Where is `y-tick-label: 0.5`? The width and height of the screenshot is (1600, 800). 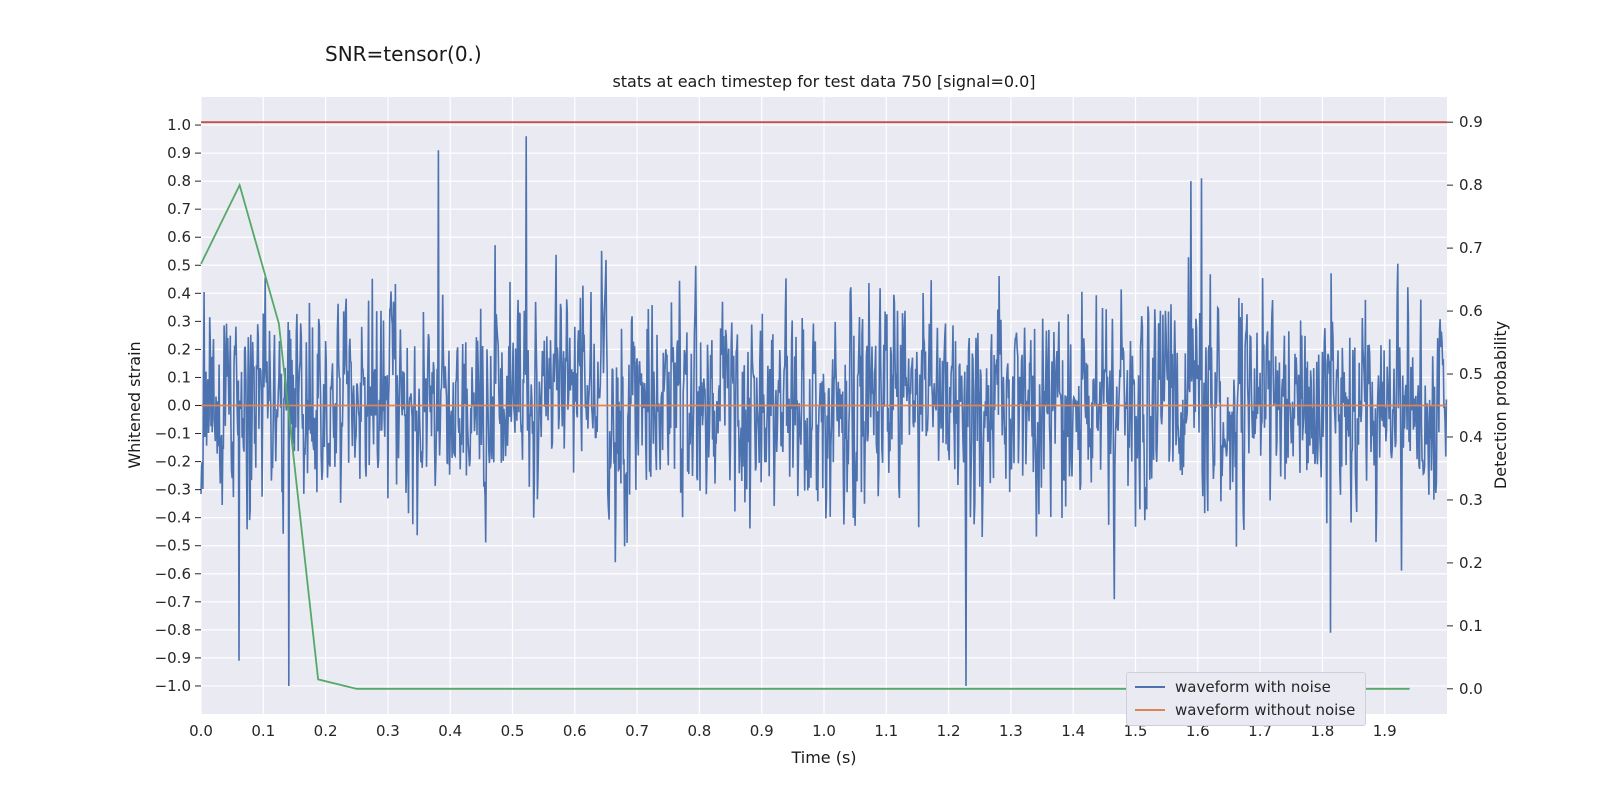 y-tick-label: 0.5 is located at coordinates (179, 265).